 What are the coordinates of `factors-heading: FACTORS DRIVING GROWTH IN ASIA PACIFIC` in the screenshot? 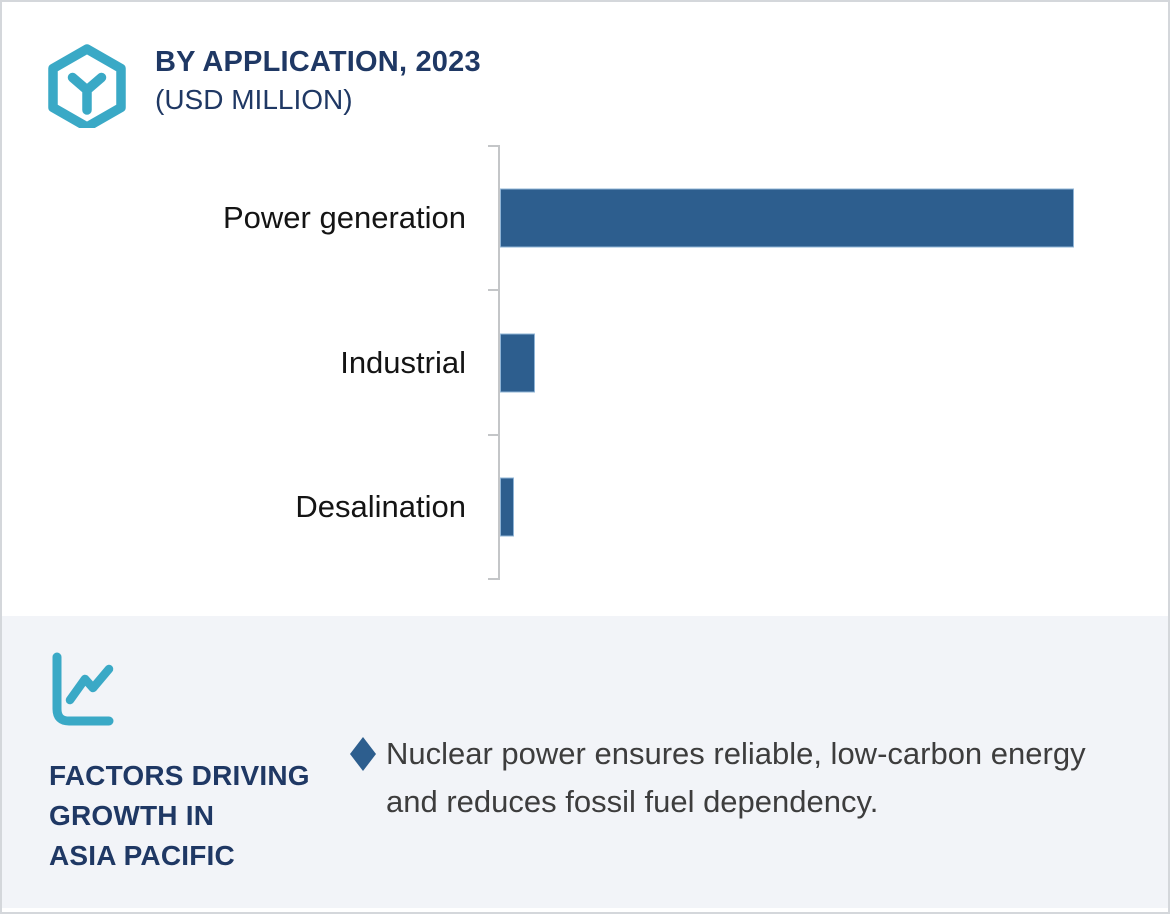 It's located at (179, 816).